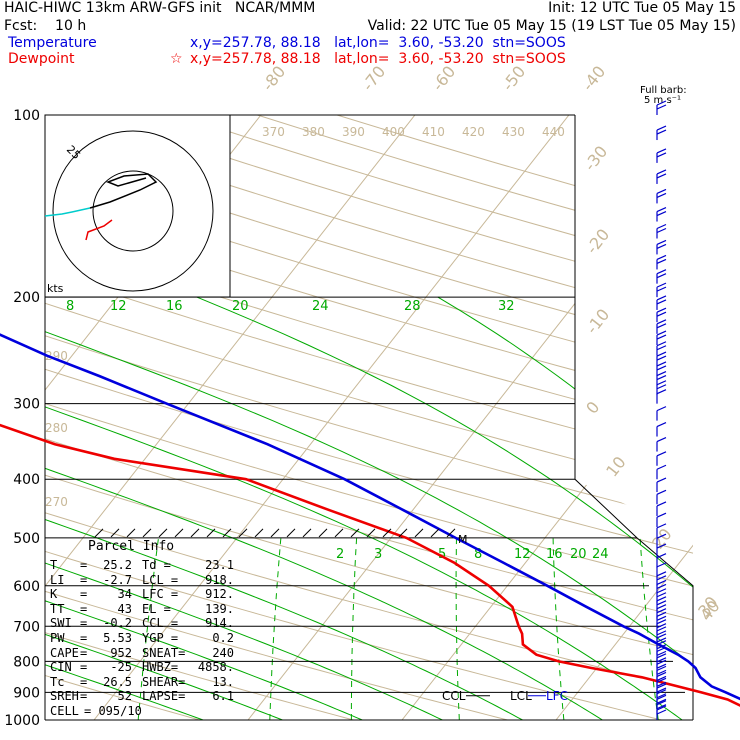 Image resolution: width=740 pixels, height=740 pixels. What do you see at coordinates (61, 623) in the screenshot?
I see `parcel-param-name: SWI` at bounding box center [61, 623].